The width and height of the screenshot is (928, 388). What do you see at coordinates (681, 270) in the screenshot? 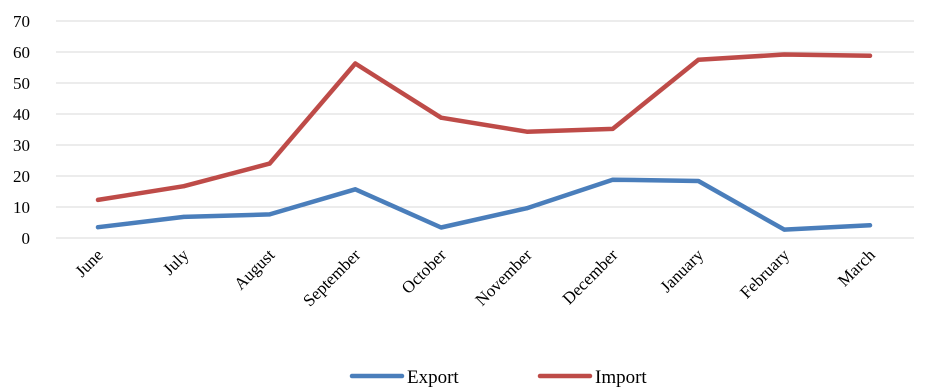
I see `x-tick-label: January` at bounding box center [681, 270].